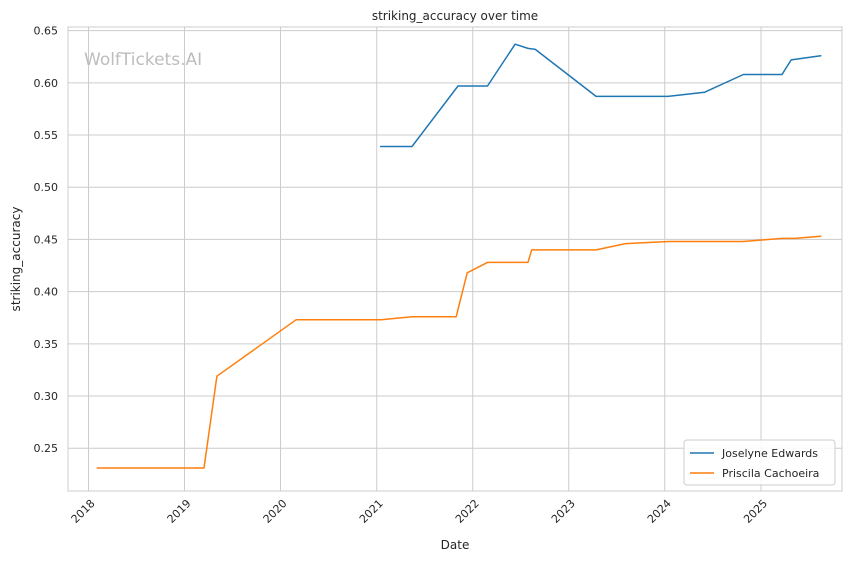  What do you see at coordinates (46, 135) in the screenshot?
I see `y-tick-label: 0.55` at bounding box center [46, 135].